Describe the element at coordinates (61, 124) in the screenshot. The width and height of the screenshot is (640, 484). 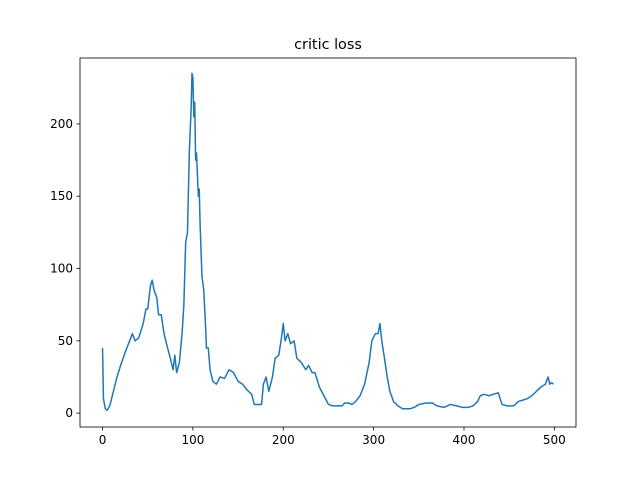
I see `y-tick-label: 200` at that location.